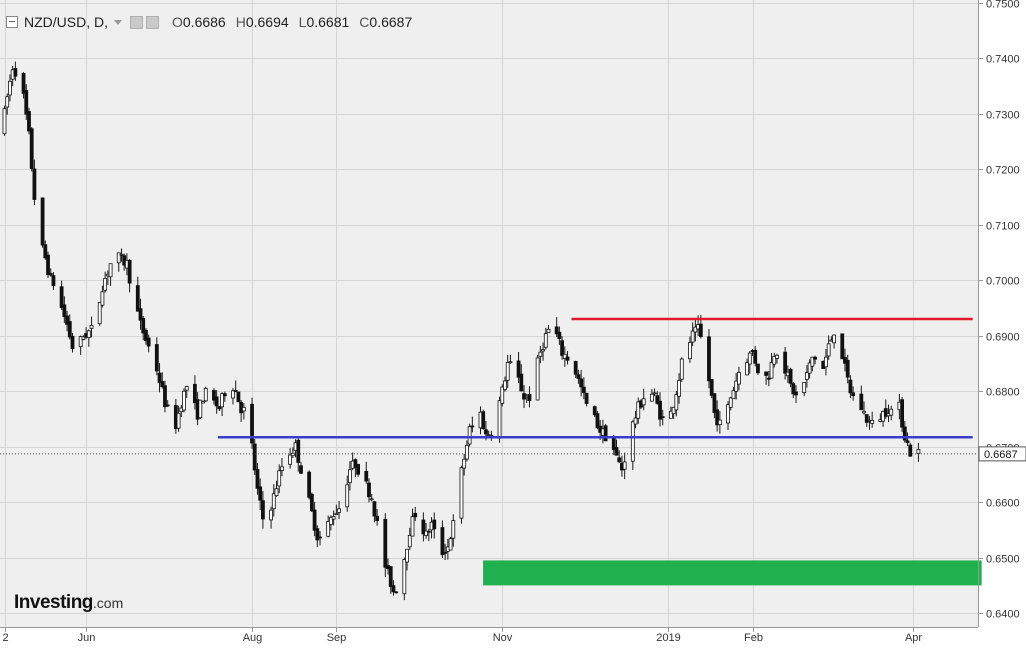 The height and width of the screenshot is (654, 1026). Describe the element at coordinates (12, 22) in the screenshot. I see `collapse-icon` at that location.